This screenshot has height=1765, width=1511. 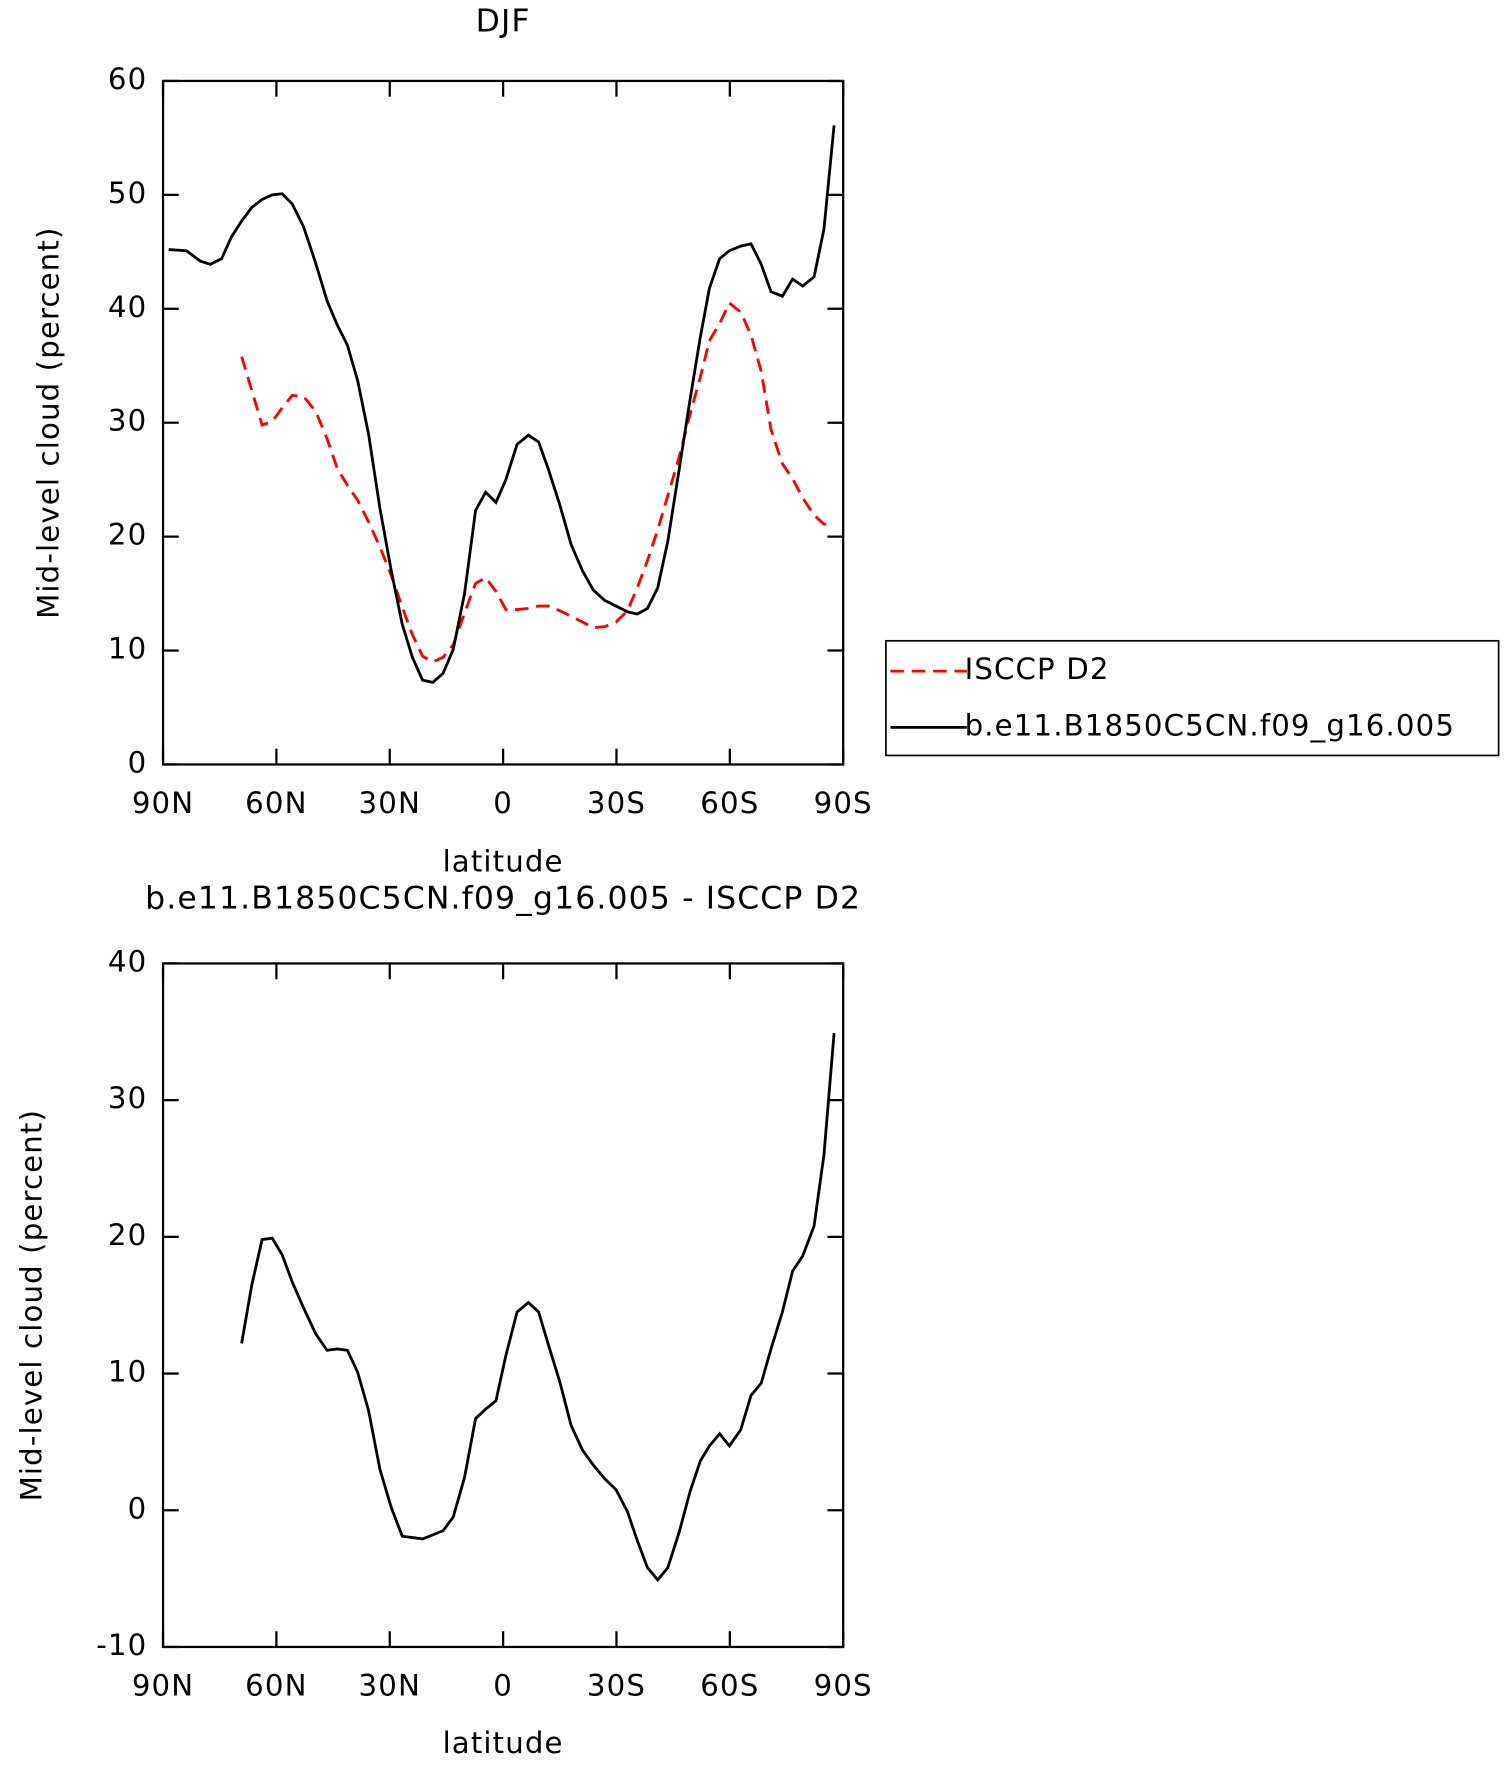 What do you see at coordinates (1210, 725) in the screenshot?
I see `legend-label: b.e11.B1850C5CN.f09_g16.005` at bounding box center [1210, 725].